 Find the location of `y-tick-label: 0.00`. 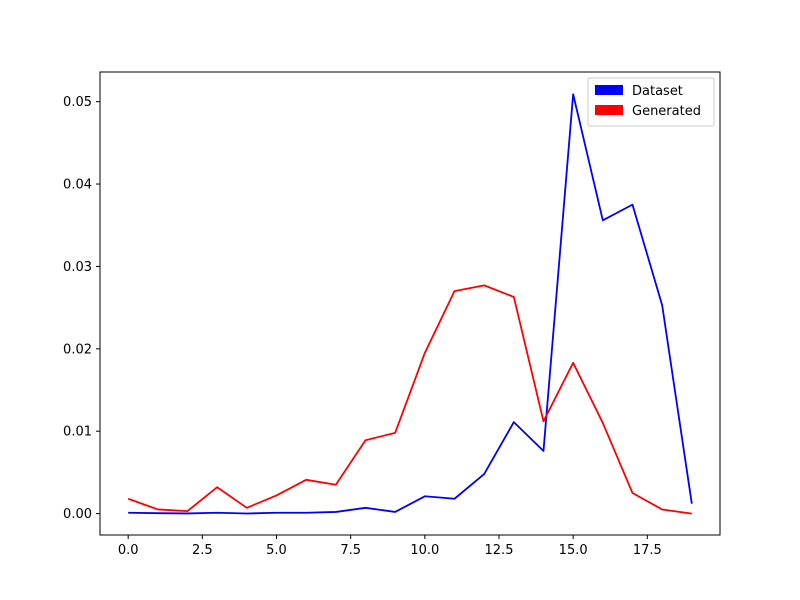

y-tick-label: 0.00 is located at coordinates (77, 514).